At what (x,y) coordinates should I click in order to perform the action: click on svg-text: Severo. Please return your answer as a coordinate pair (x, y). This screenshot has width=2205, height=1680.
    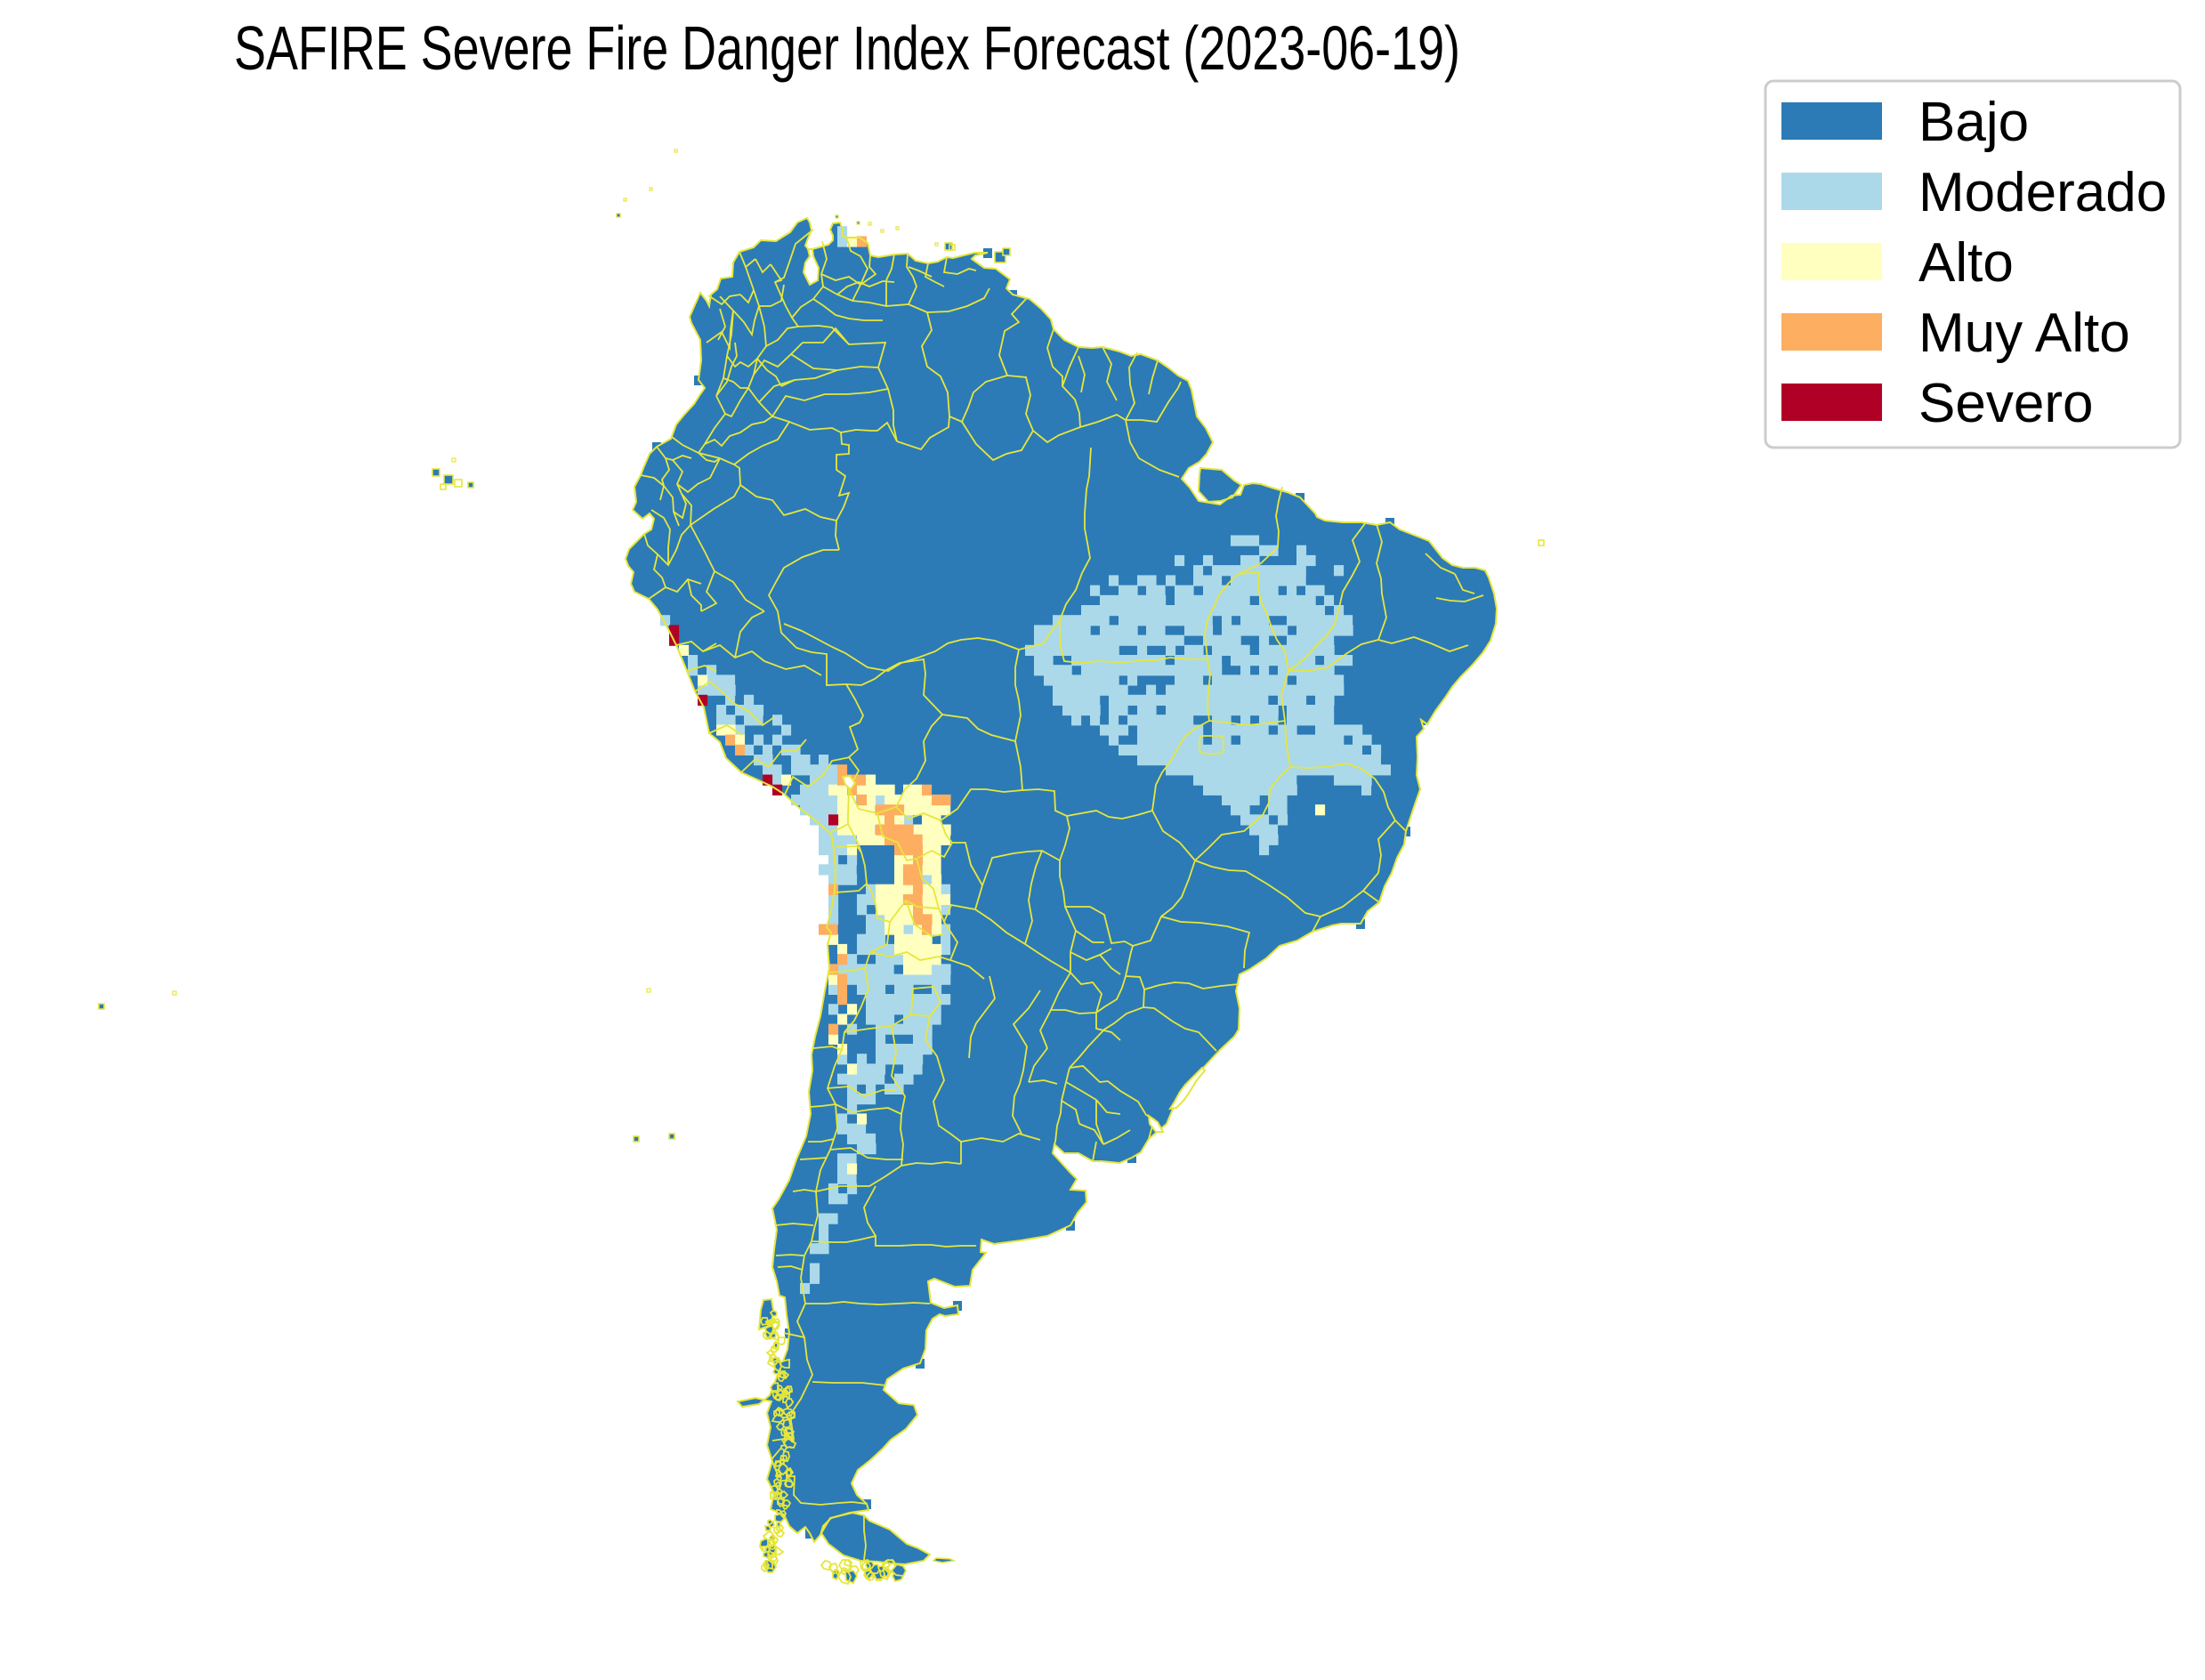
    Looking at the image, I should click on (2005, 403).